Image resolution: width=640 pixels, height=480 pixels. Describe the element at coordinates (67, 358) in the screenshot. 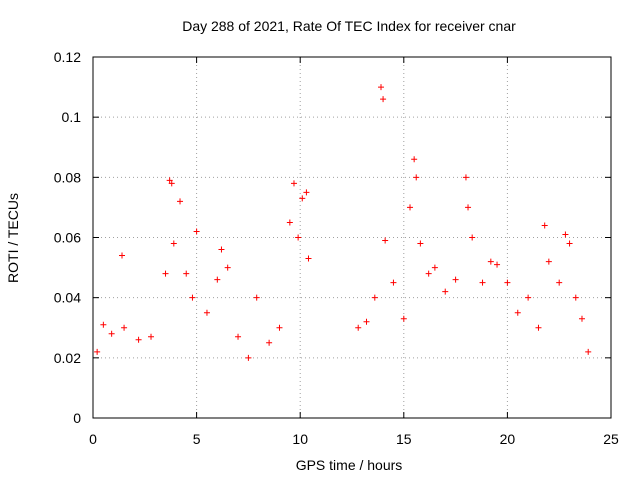

I see `y-tick-label: 0.02` at that location.